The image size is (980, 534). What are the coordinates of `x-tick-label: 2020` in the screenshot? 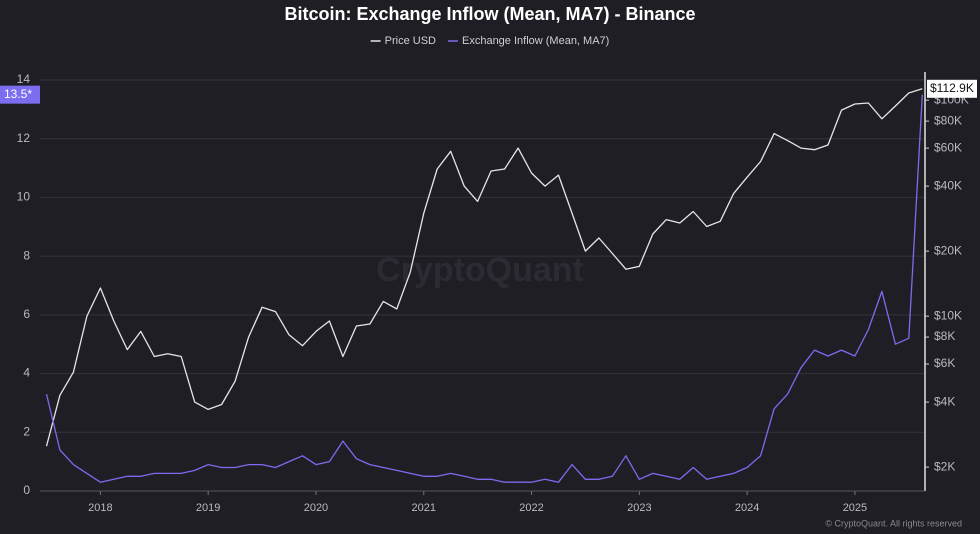 It's located at (316, 508).